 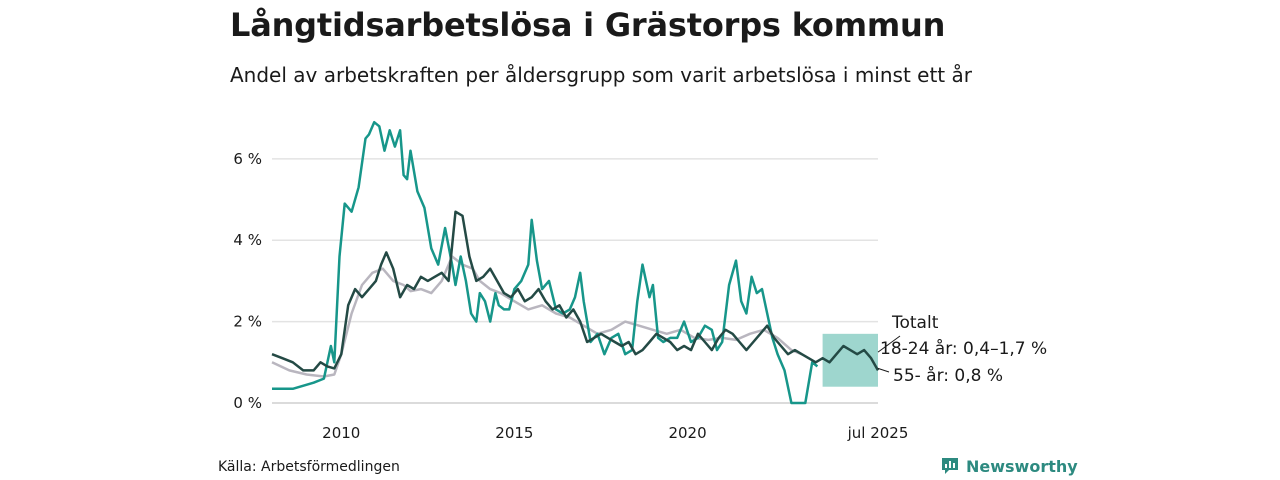 What do you see at coordinates (615, 433) in the screenshot?
I see `x-axis: 2010 2015 2020 jul 2025` at bounding box center [615, 433].